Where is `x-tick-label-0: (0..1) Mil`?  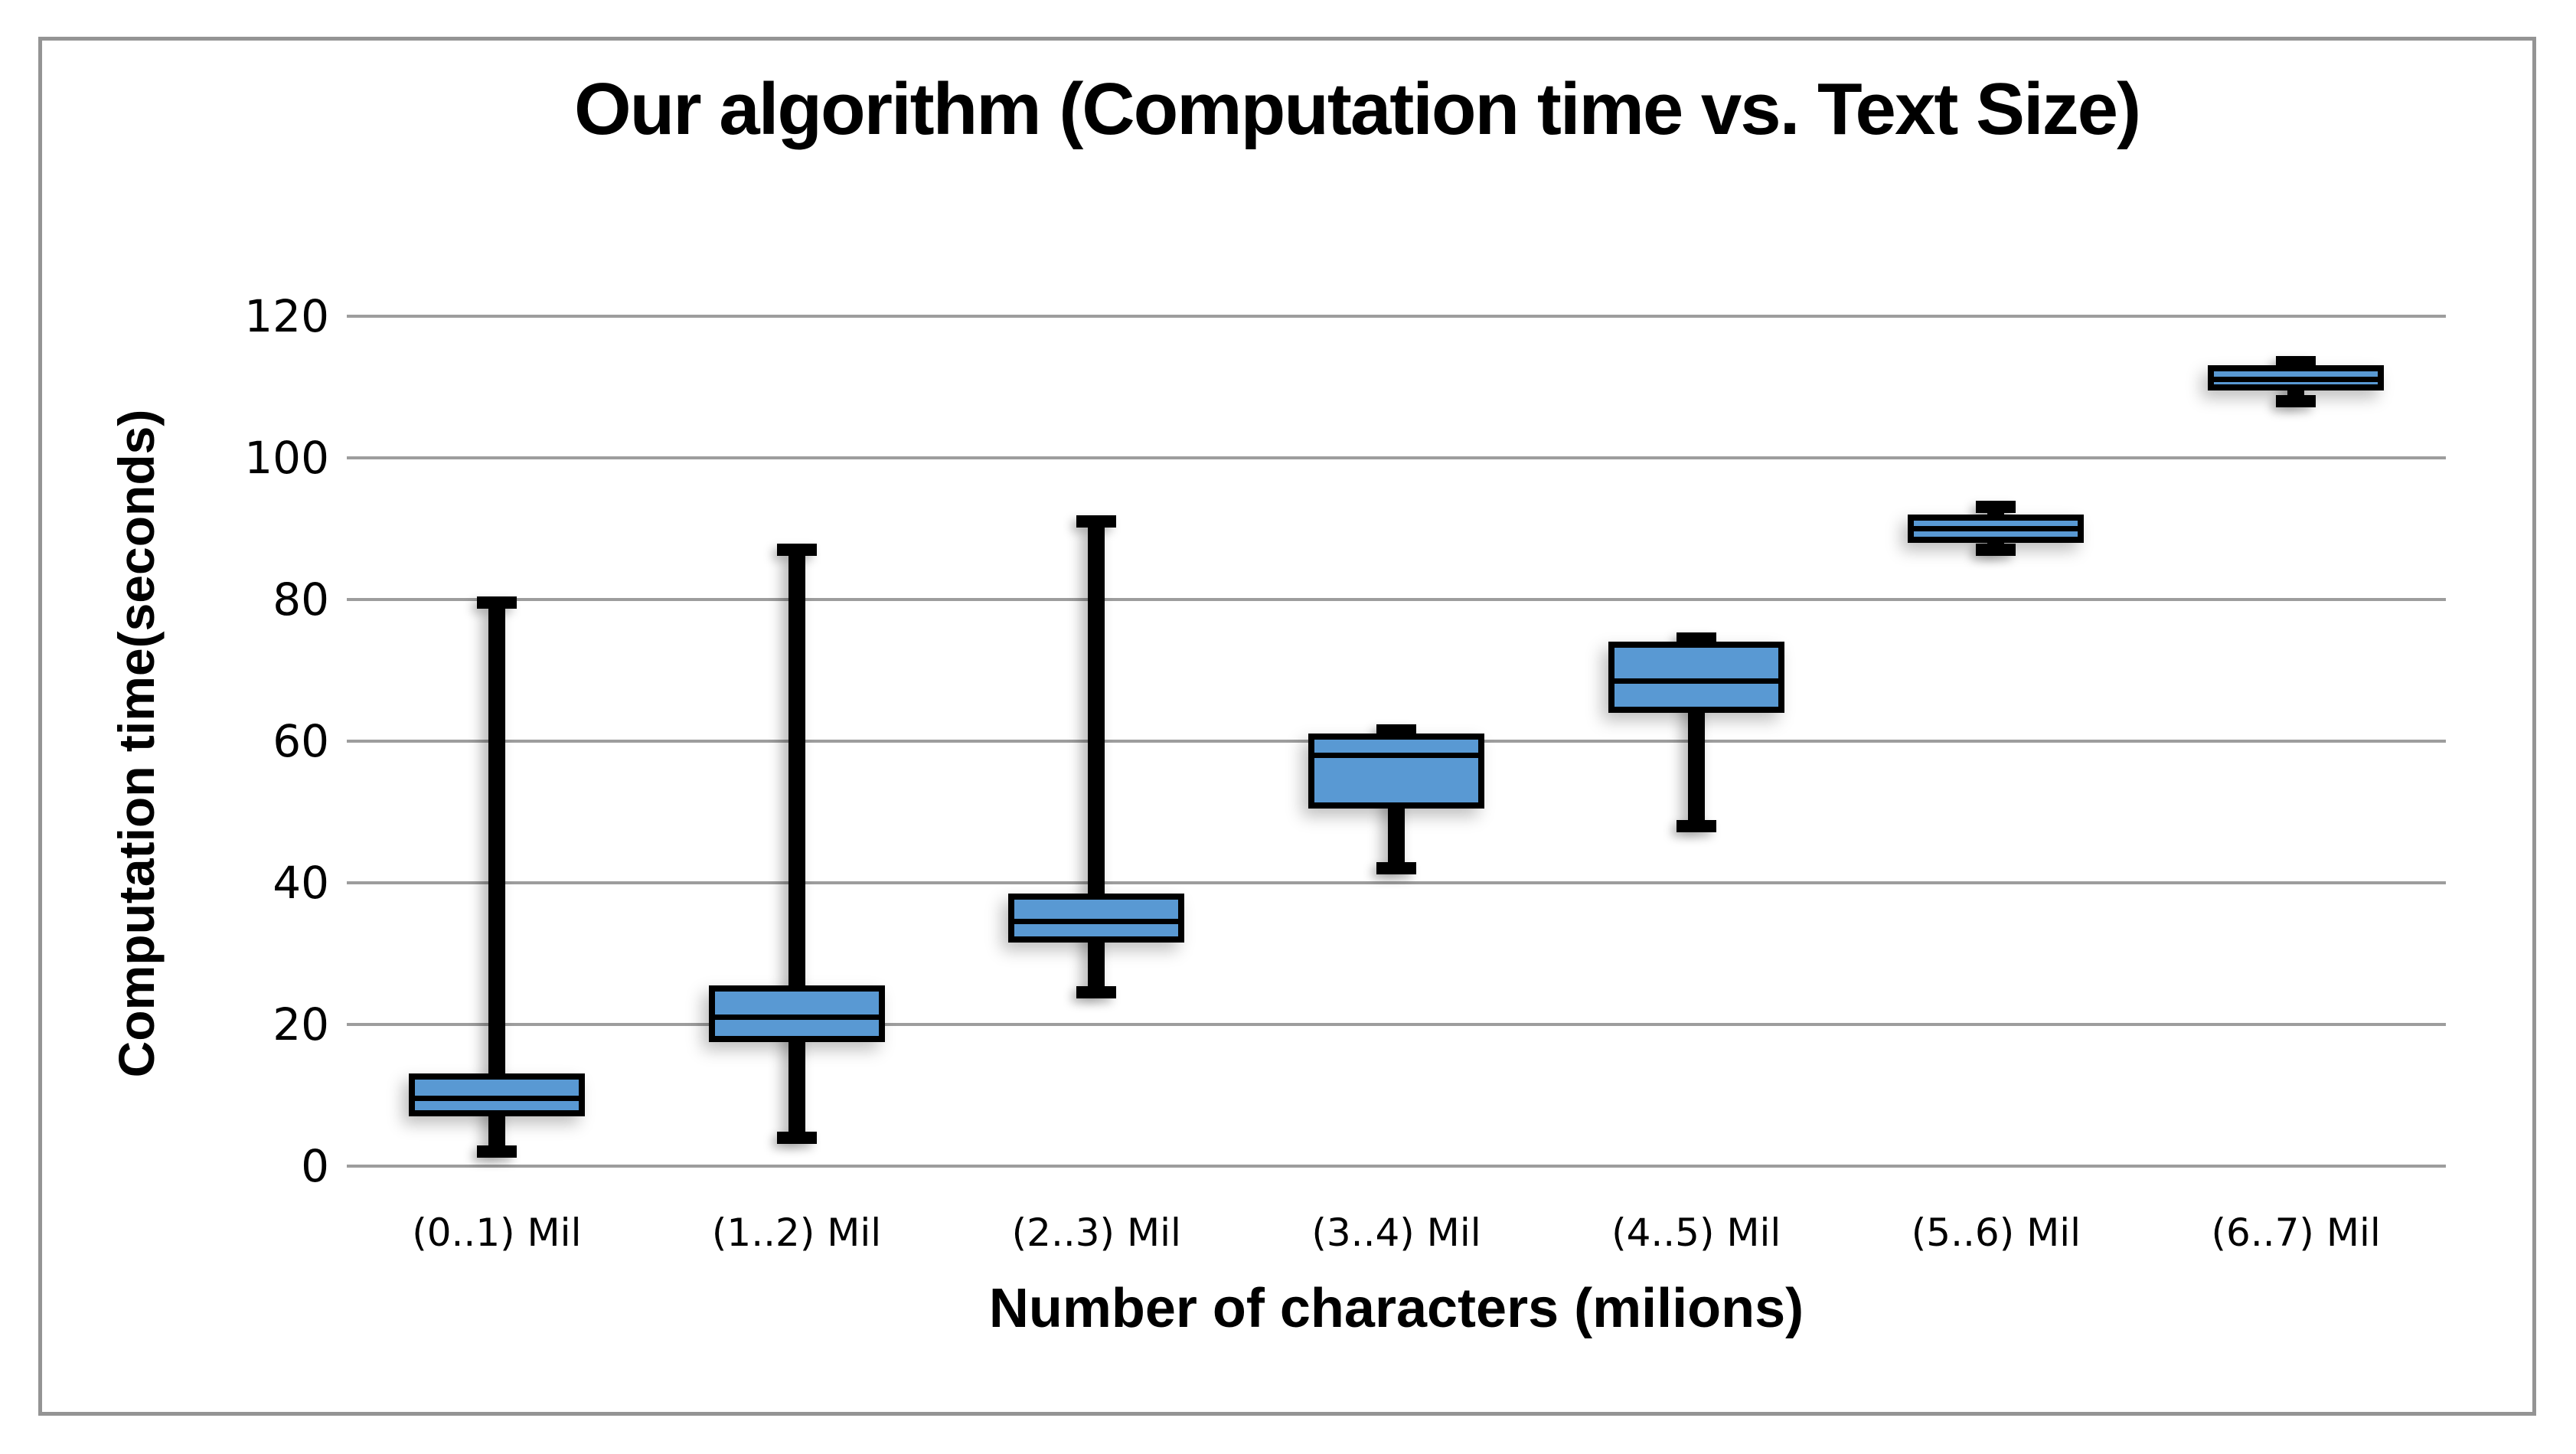 x-tick-label-0: (0..1) Mil is located at coordinates (497, 1233).